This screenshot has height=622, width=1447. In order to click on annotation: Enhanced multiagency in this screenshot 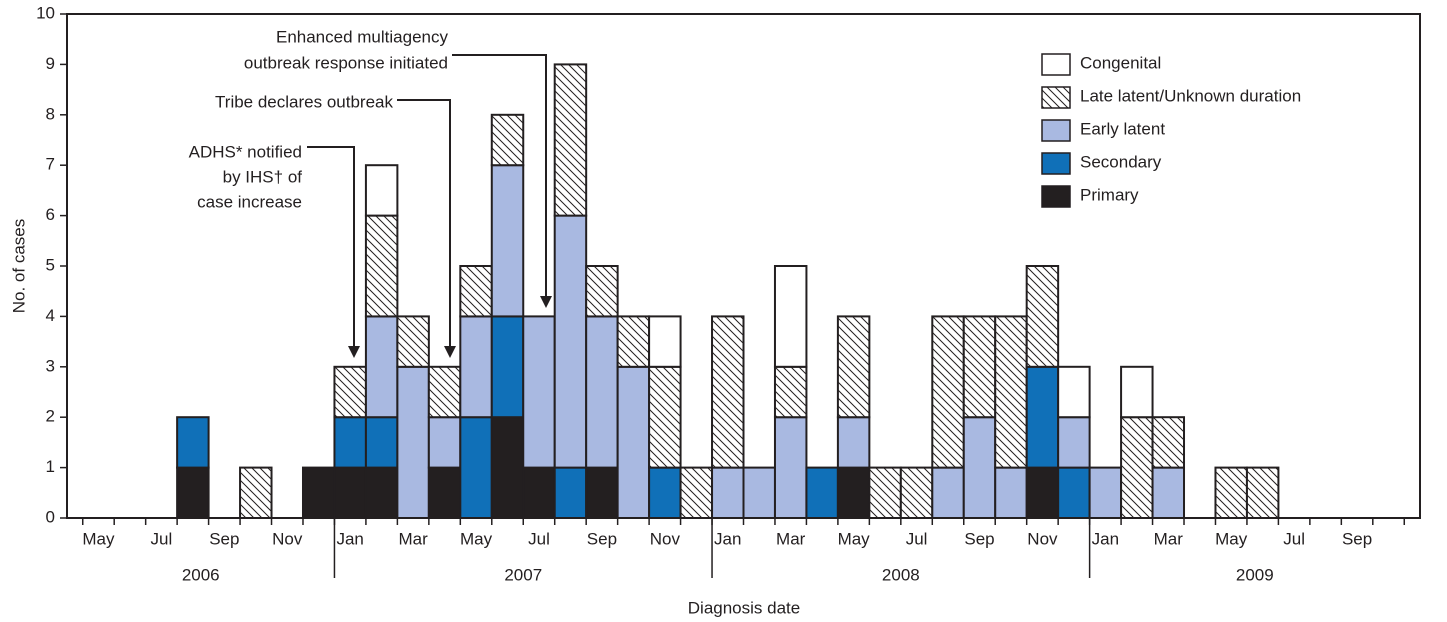, I will do `click(362, 36)`.